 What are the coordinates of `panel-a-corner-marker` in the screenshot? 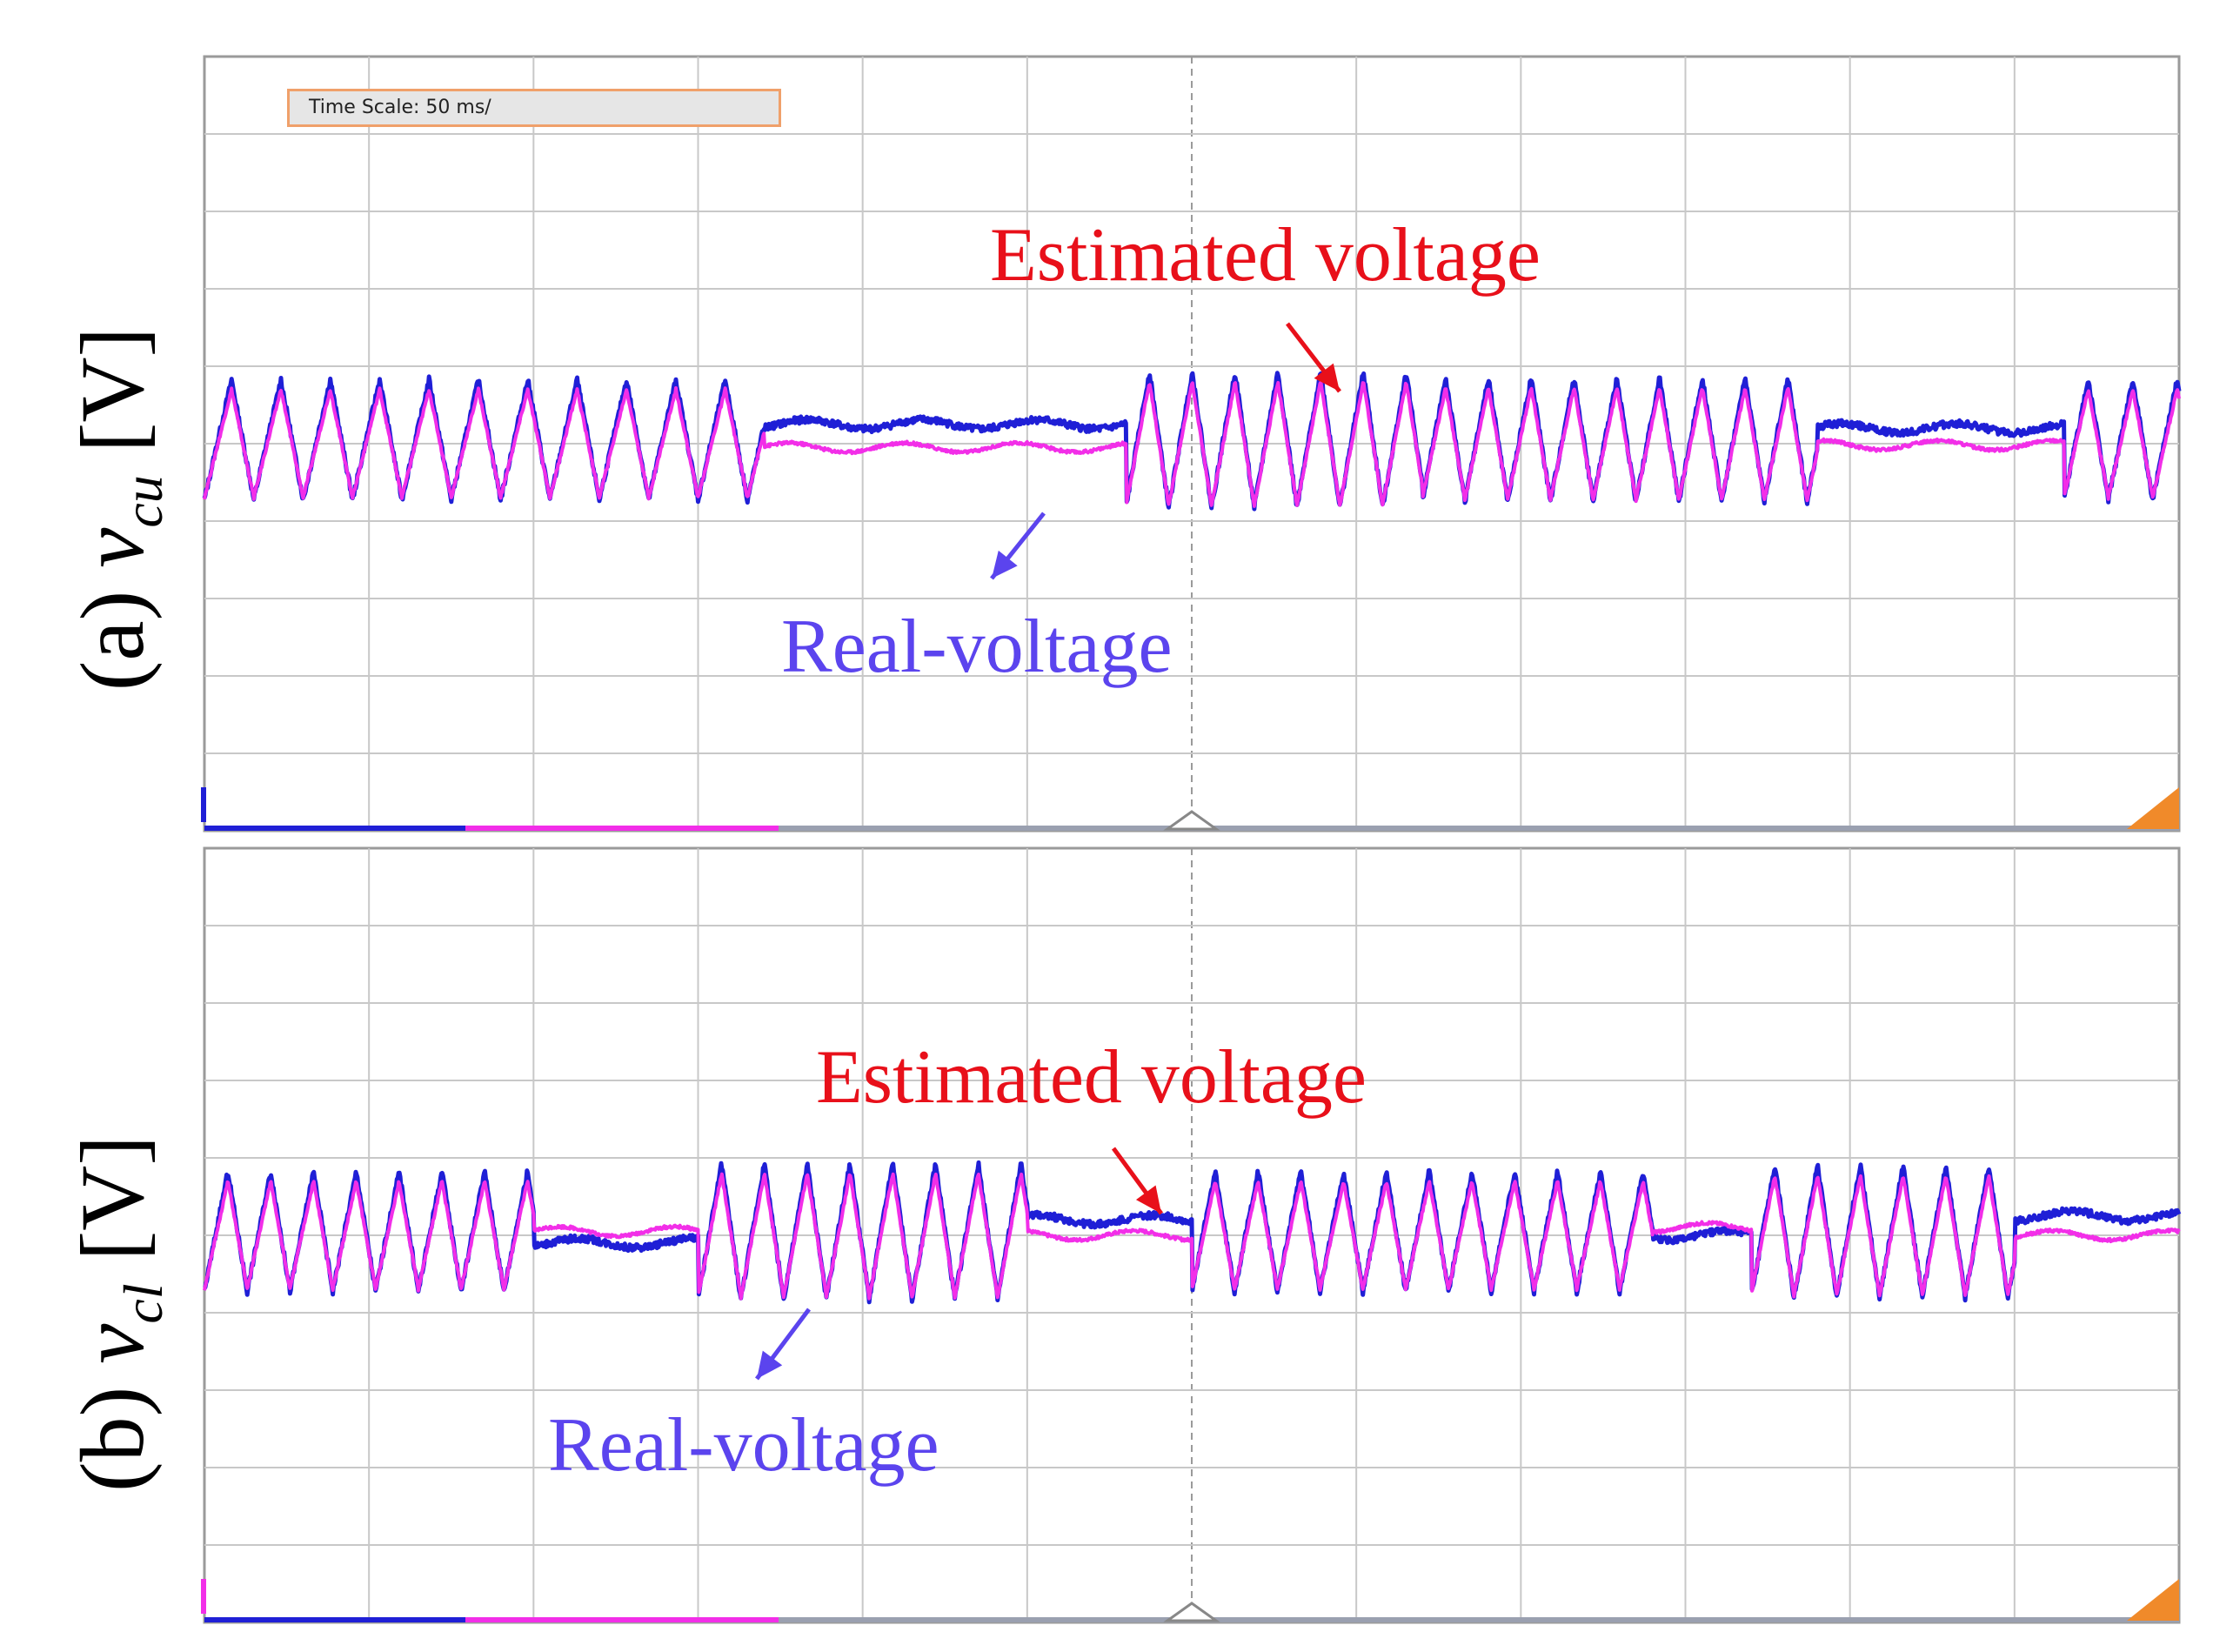 It's located at (2153, 808).